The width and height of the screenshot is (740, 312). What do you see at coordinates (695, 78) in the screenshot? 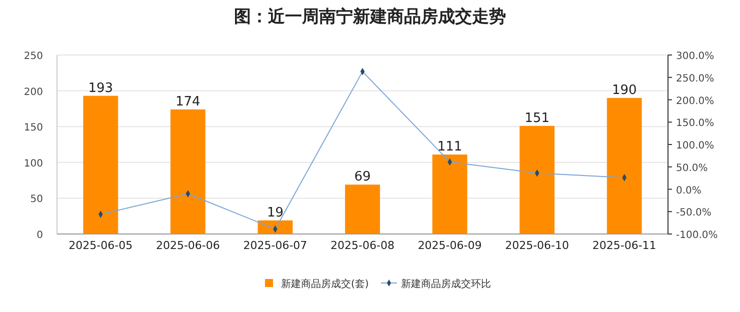
I see `y2-tick-label: 250.0%` at bounding box center [695, 78].